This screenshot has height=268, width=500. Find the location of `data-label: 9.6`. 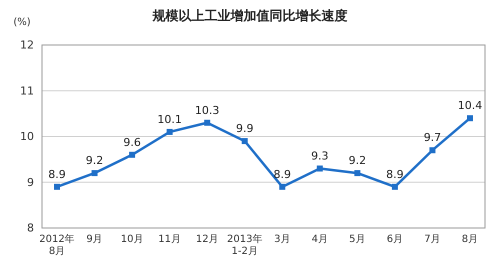

data-label: 9.6 is located at coordinates (132, 142).